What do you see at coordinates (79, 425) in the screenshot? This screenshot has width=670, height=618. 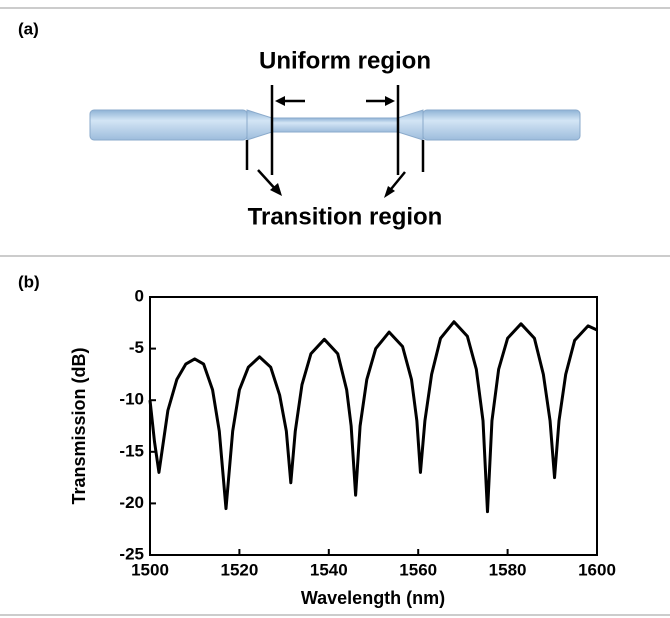 I see `y-axis-title: Transmission (dB)` at bounding box center [79, 425].